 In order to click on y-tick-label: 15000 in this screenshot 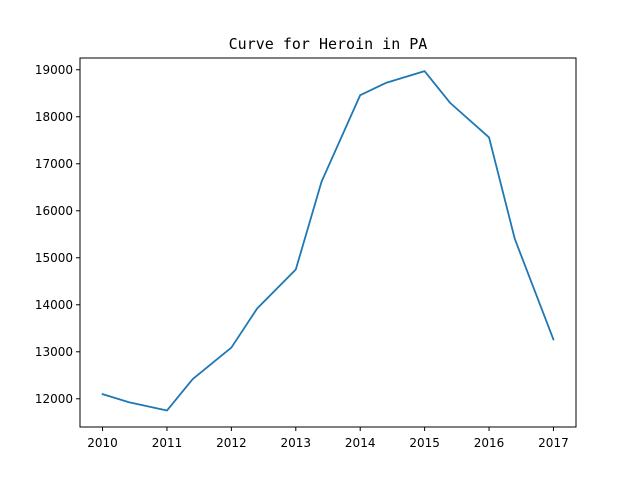, I will do `click(54, 258)`.